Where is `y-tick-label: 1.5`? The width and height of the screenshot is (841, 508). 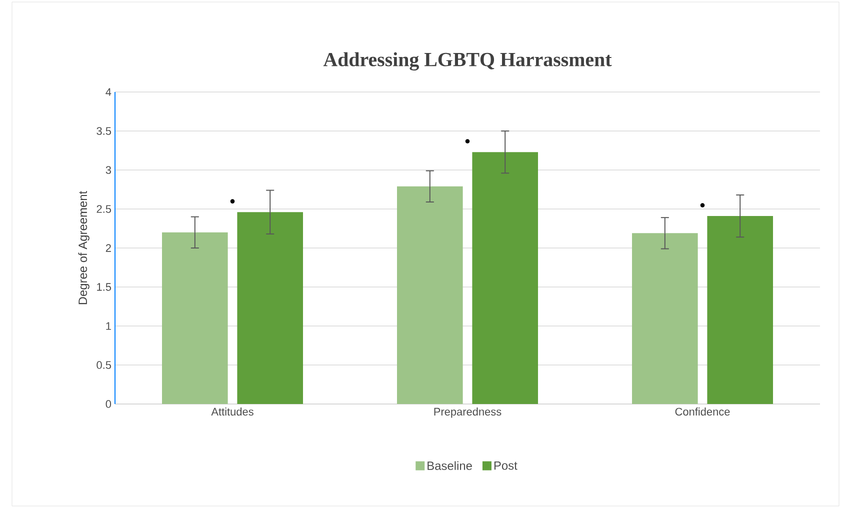 y-tick-label: 1.5 is located at coordinates (104, 287).